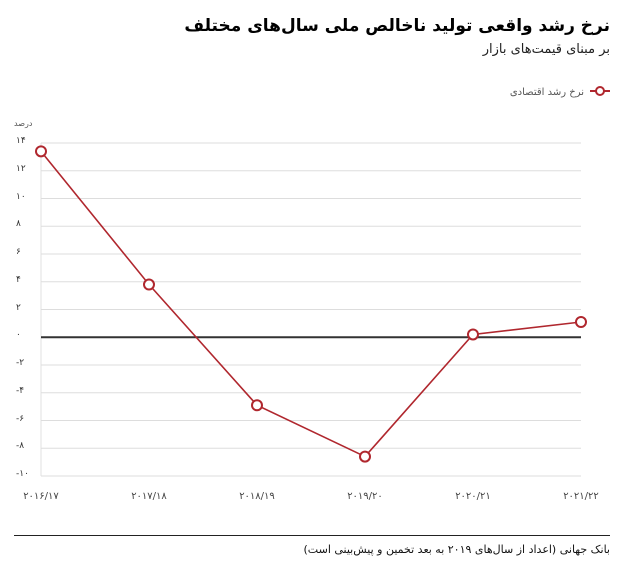 This screenshot has width=624, height=578. I want to click on x-tick-label: ۲۰۲۰/۲۱, so click(473, 496).